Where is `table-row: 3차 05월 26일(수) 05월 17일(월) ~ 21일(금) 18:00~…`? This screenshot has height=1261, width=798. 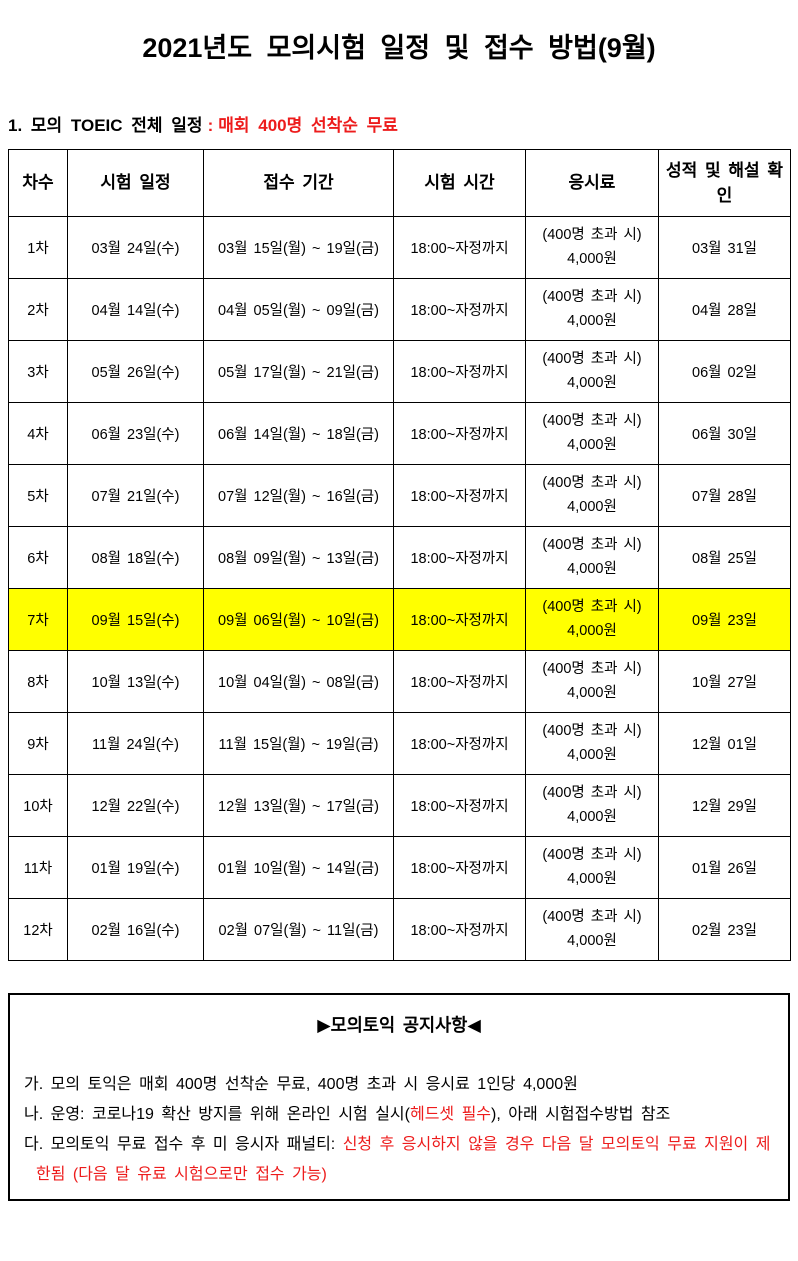 table-row: 3차 05월 26일(수) 05월 17일(월) ~ 21일(금) 18:00~… is located at coordinates (399, 371).